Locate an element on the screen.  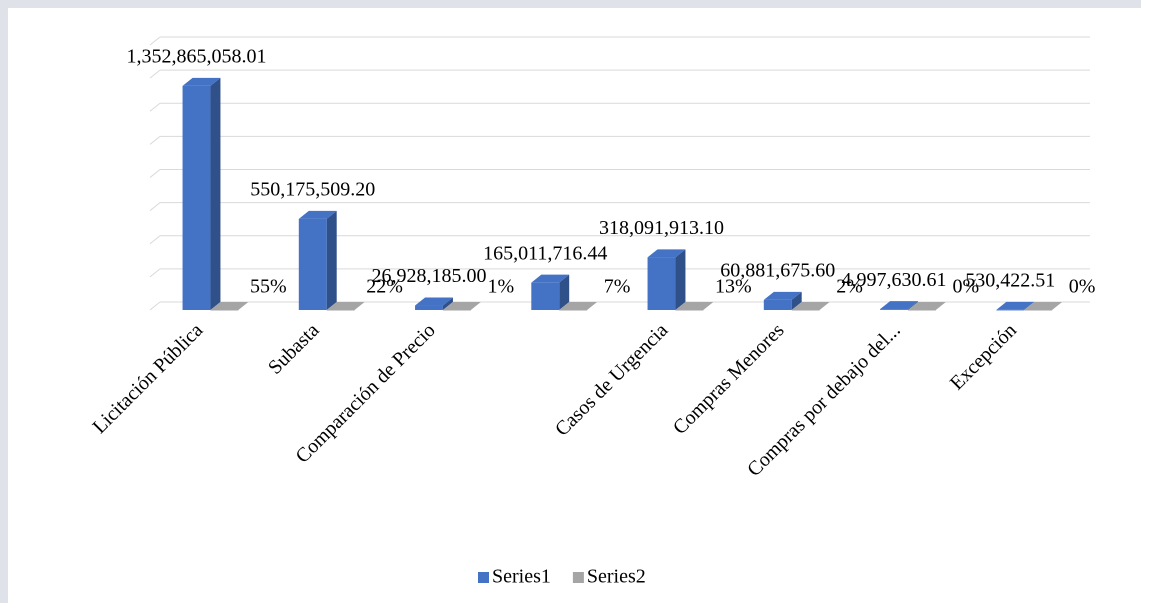
x-tick-label: Subasta is located at coordinates (294, 349).